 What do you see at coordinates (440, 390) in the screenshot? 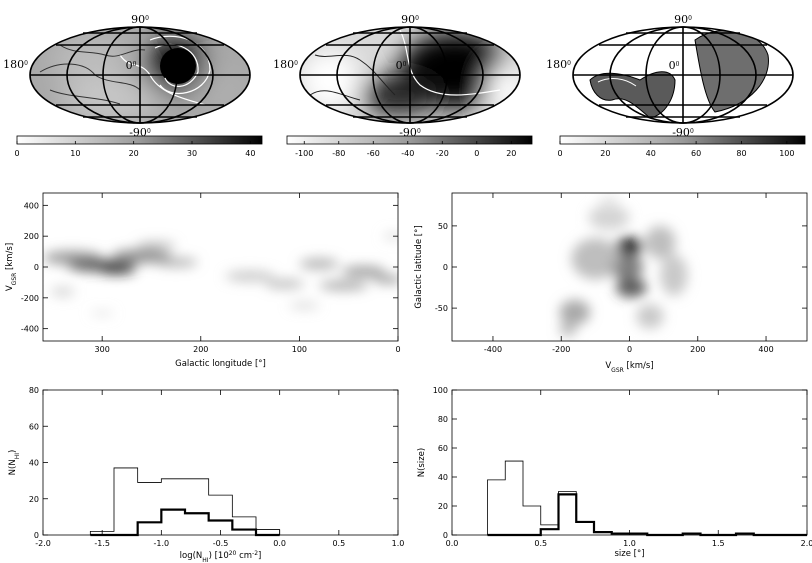
I see `y-tick-label: 100` at bounding box center [440, 390].